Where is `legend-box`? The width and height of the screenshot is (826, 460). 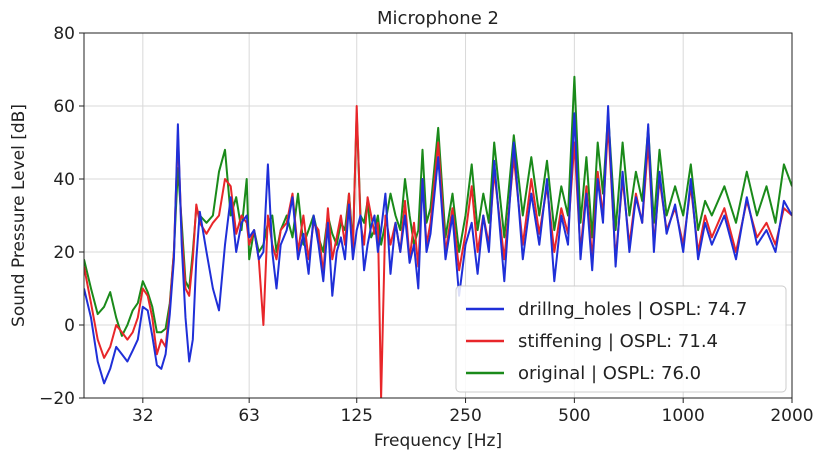 legend-box is located at coordinates (621, 339).